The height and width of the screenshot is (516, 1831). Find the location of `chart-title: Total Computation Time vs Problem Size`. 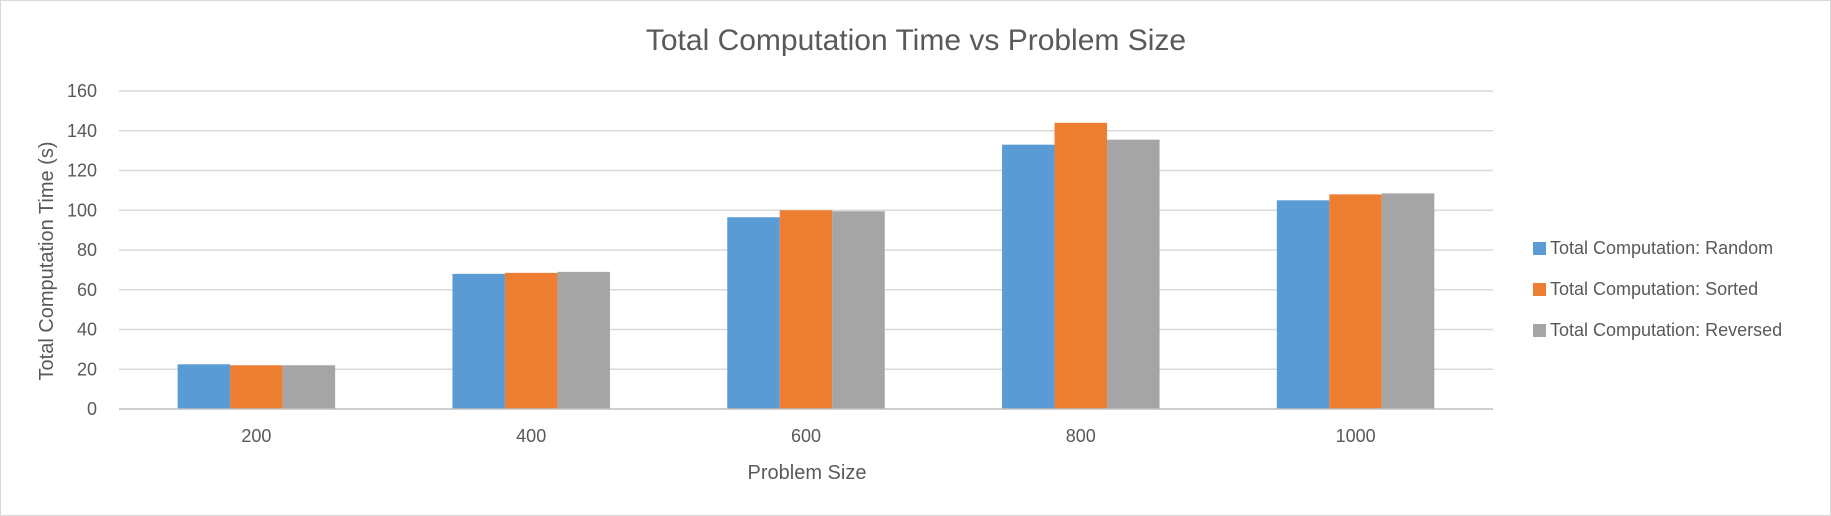

chart-title: Total Computation Time vs Problem Size is located at coordinates (916, 40).